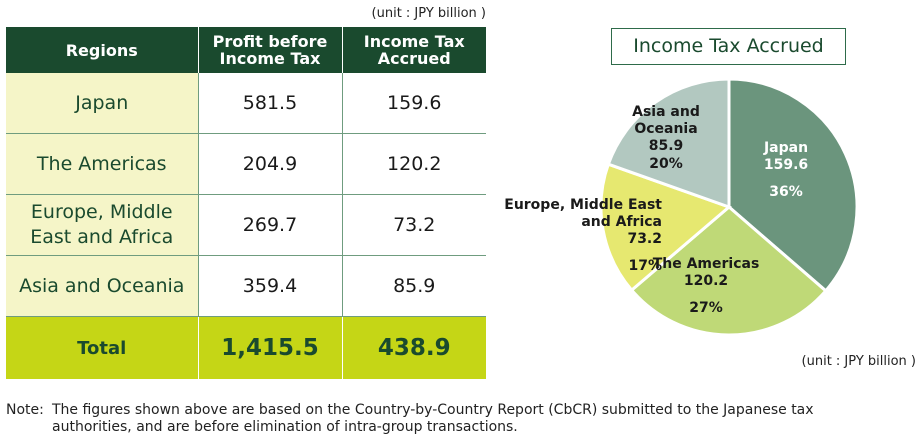 This screenshot has width=922, height=445. Describe the element at coordinates (270, 50) in the screenshot. I see `header-profit-before-tax: Profit before Income Tax` at that location.